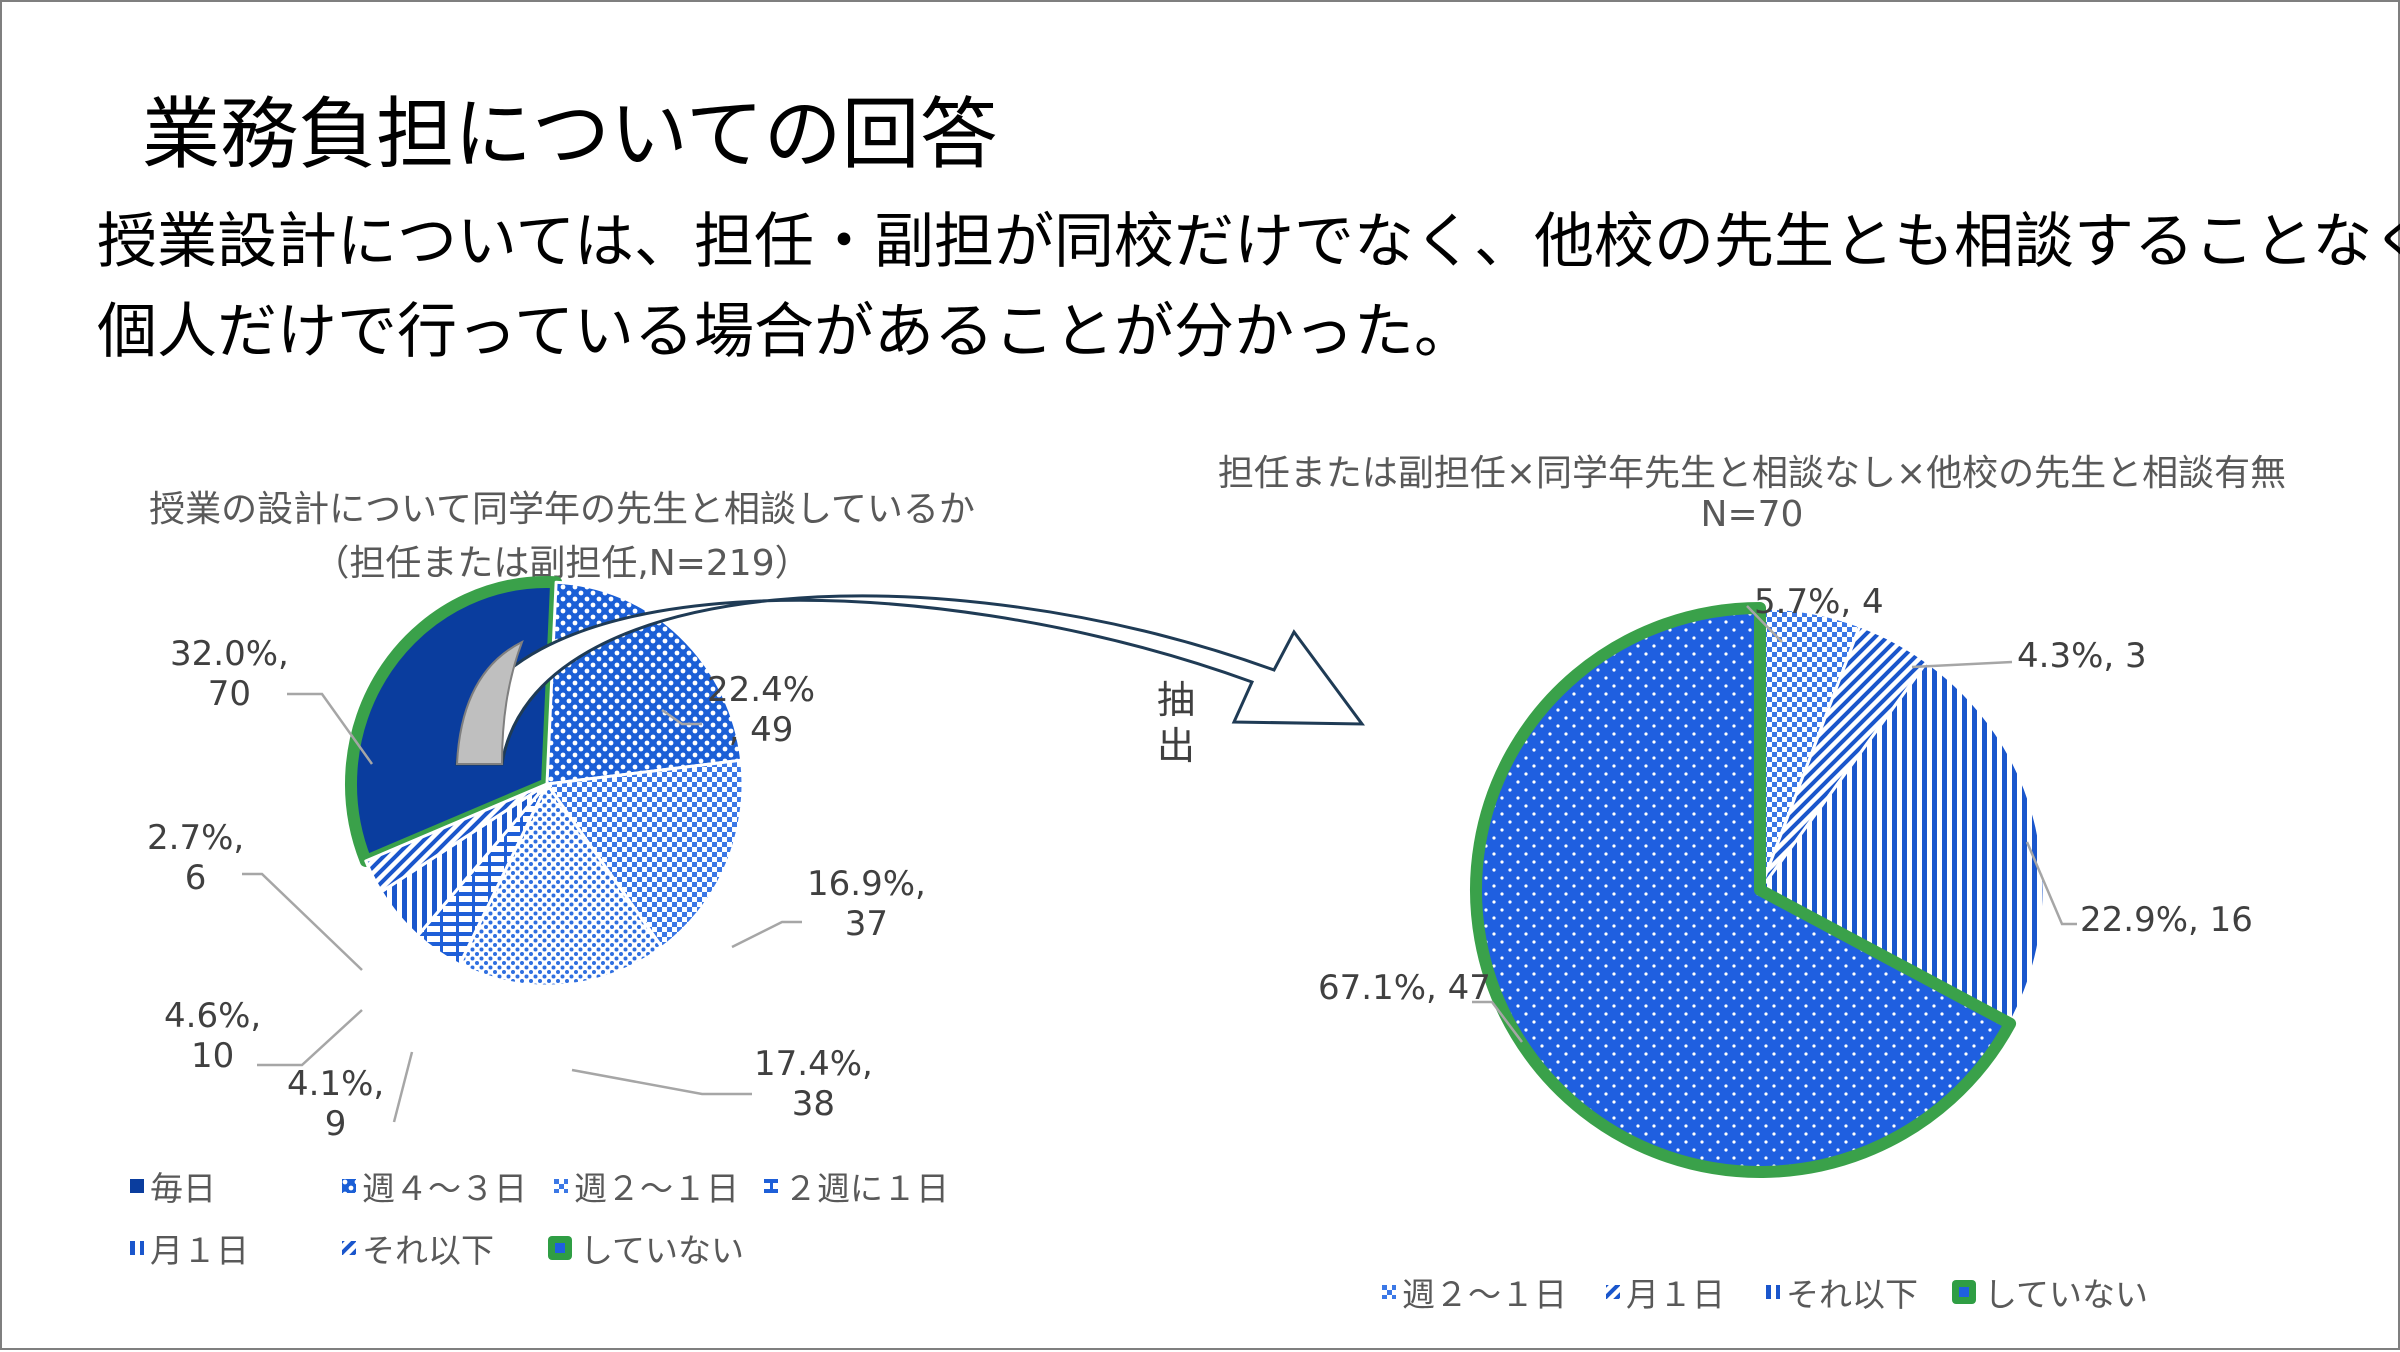 Image resolution: width=2400 pixels, height=1352 pixels. What do you see at coordinates (562, 509) in the screenshot?
I see `chart1-title: 授業の設計について同学年の先生と相談しているか` at bounding box center [562, 509].